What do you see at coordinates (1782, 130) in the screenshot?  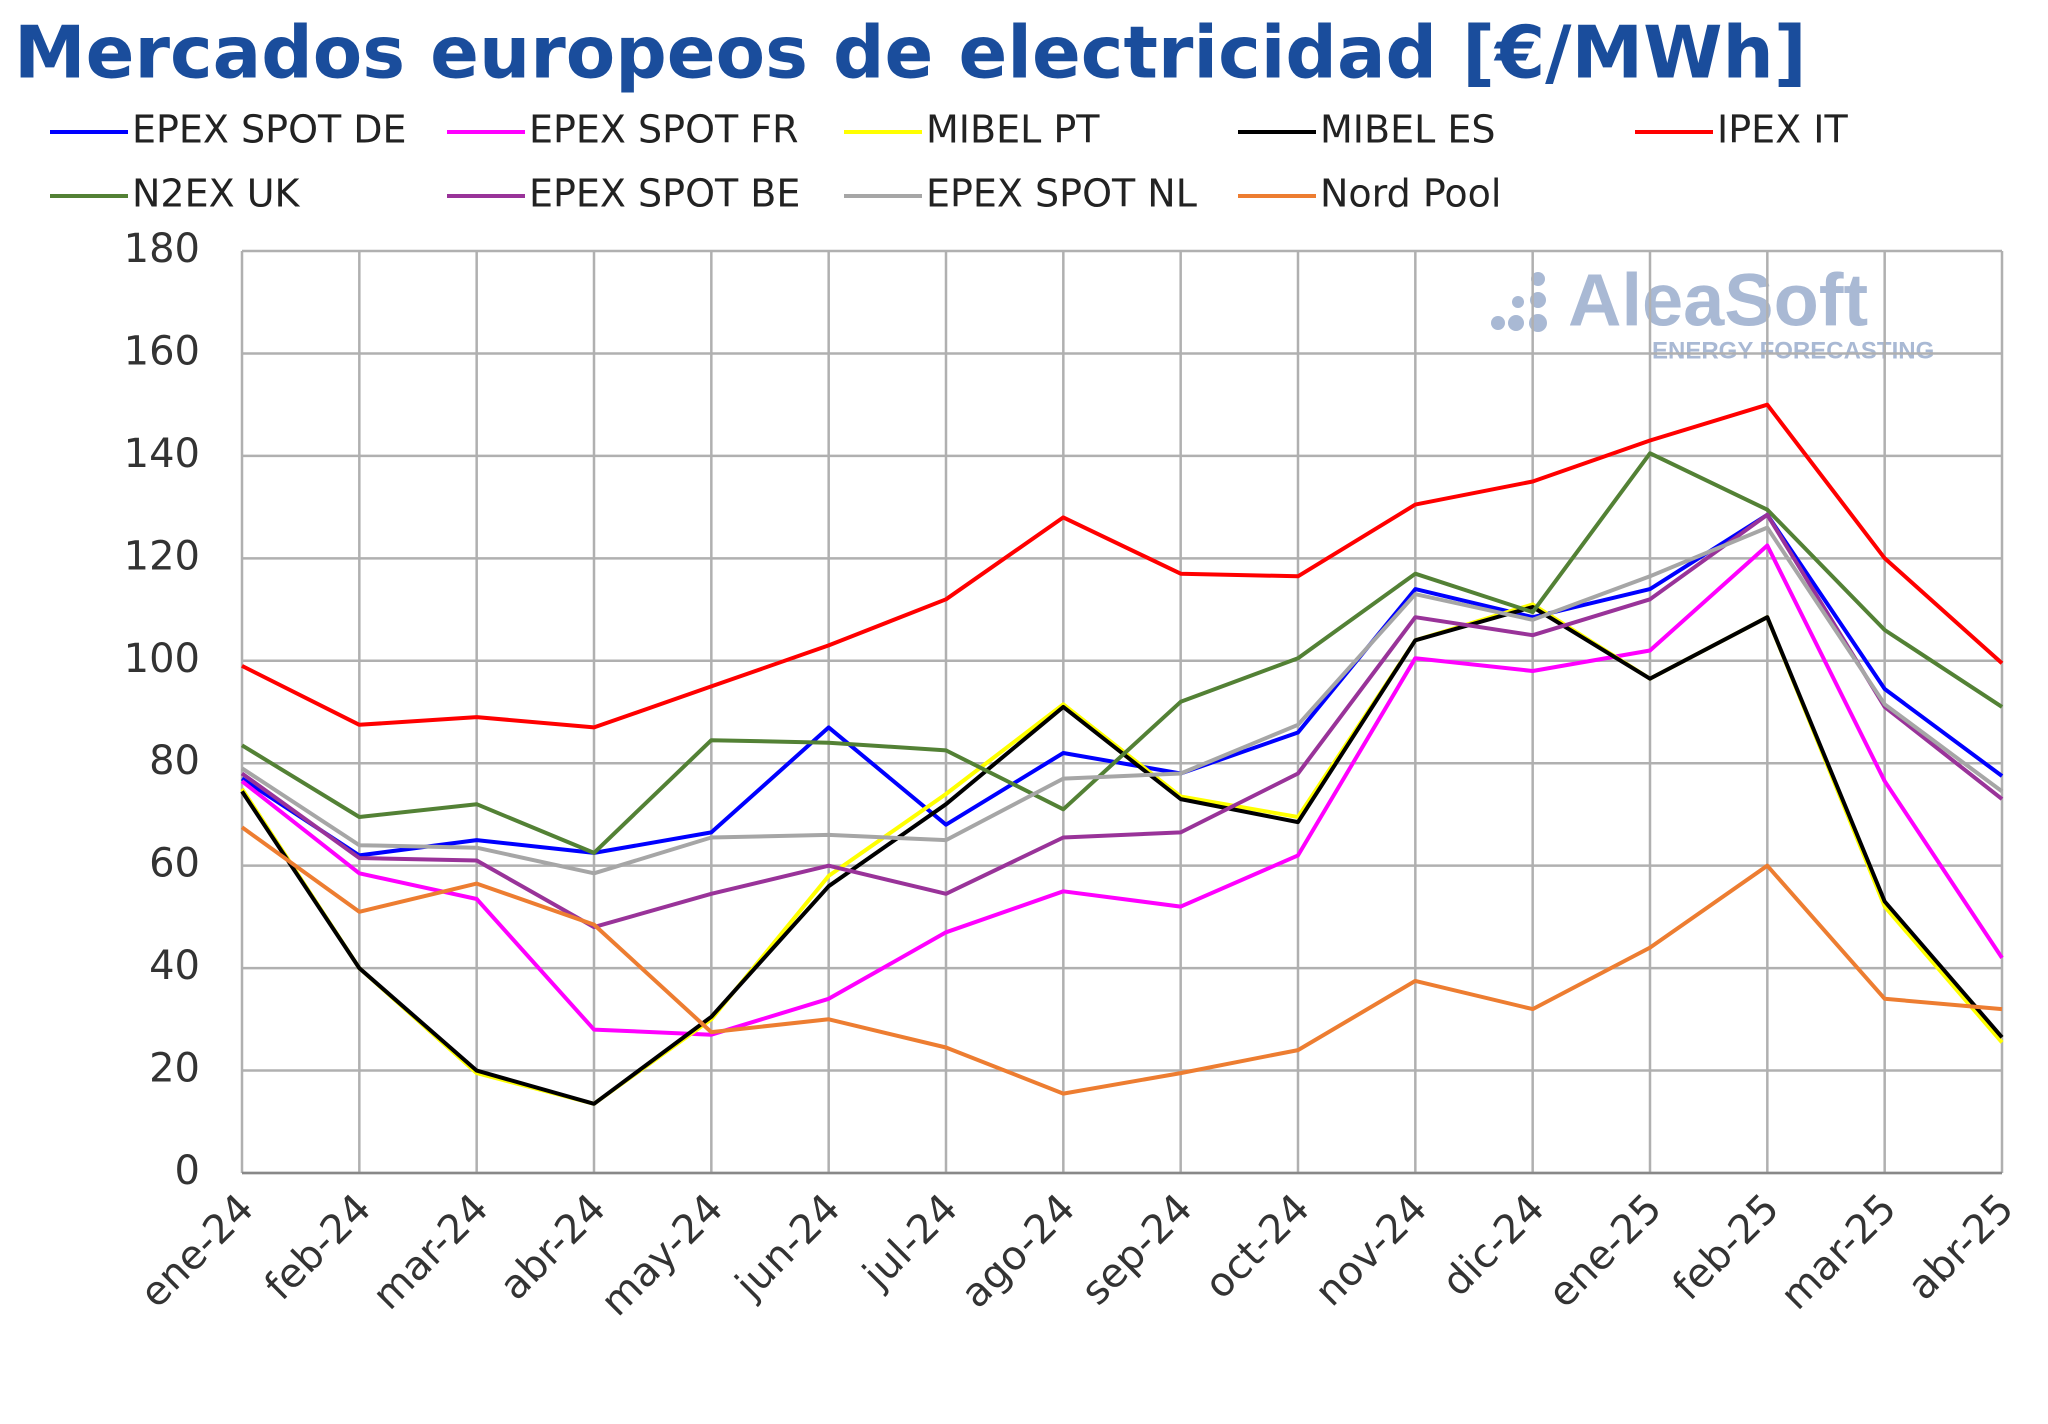 I see `legend-label: IPEX IT` at bounding box center [1782, 130].